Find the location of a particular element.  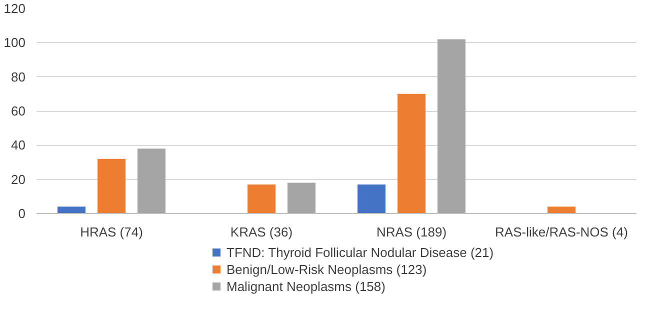

y-tick-label: 80 is located at coordinates (18, 76).